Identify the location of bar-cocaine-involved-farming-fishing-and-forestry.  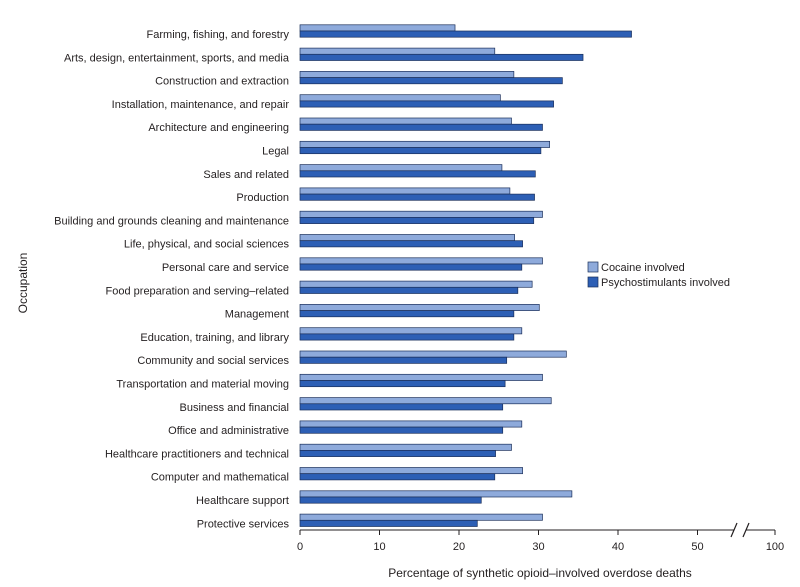
(377, 28).